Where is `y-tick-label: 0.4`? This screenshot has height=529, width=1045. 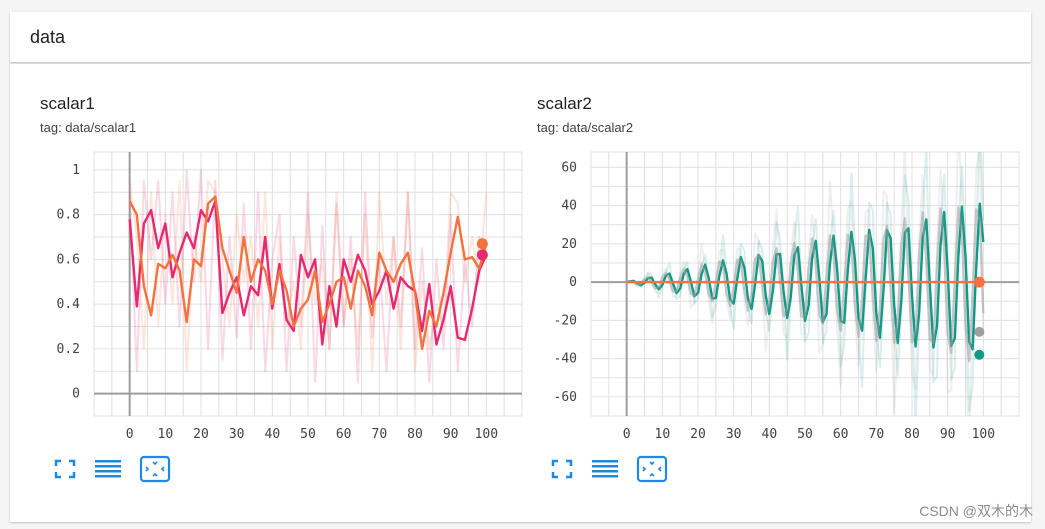 y-tick-label: 0.4 is located at coordinates (69, 304).